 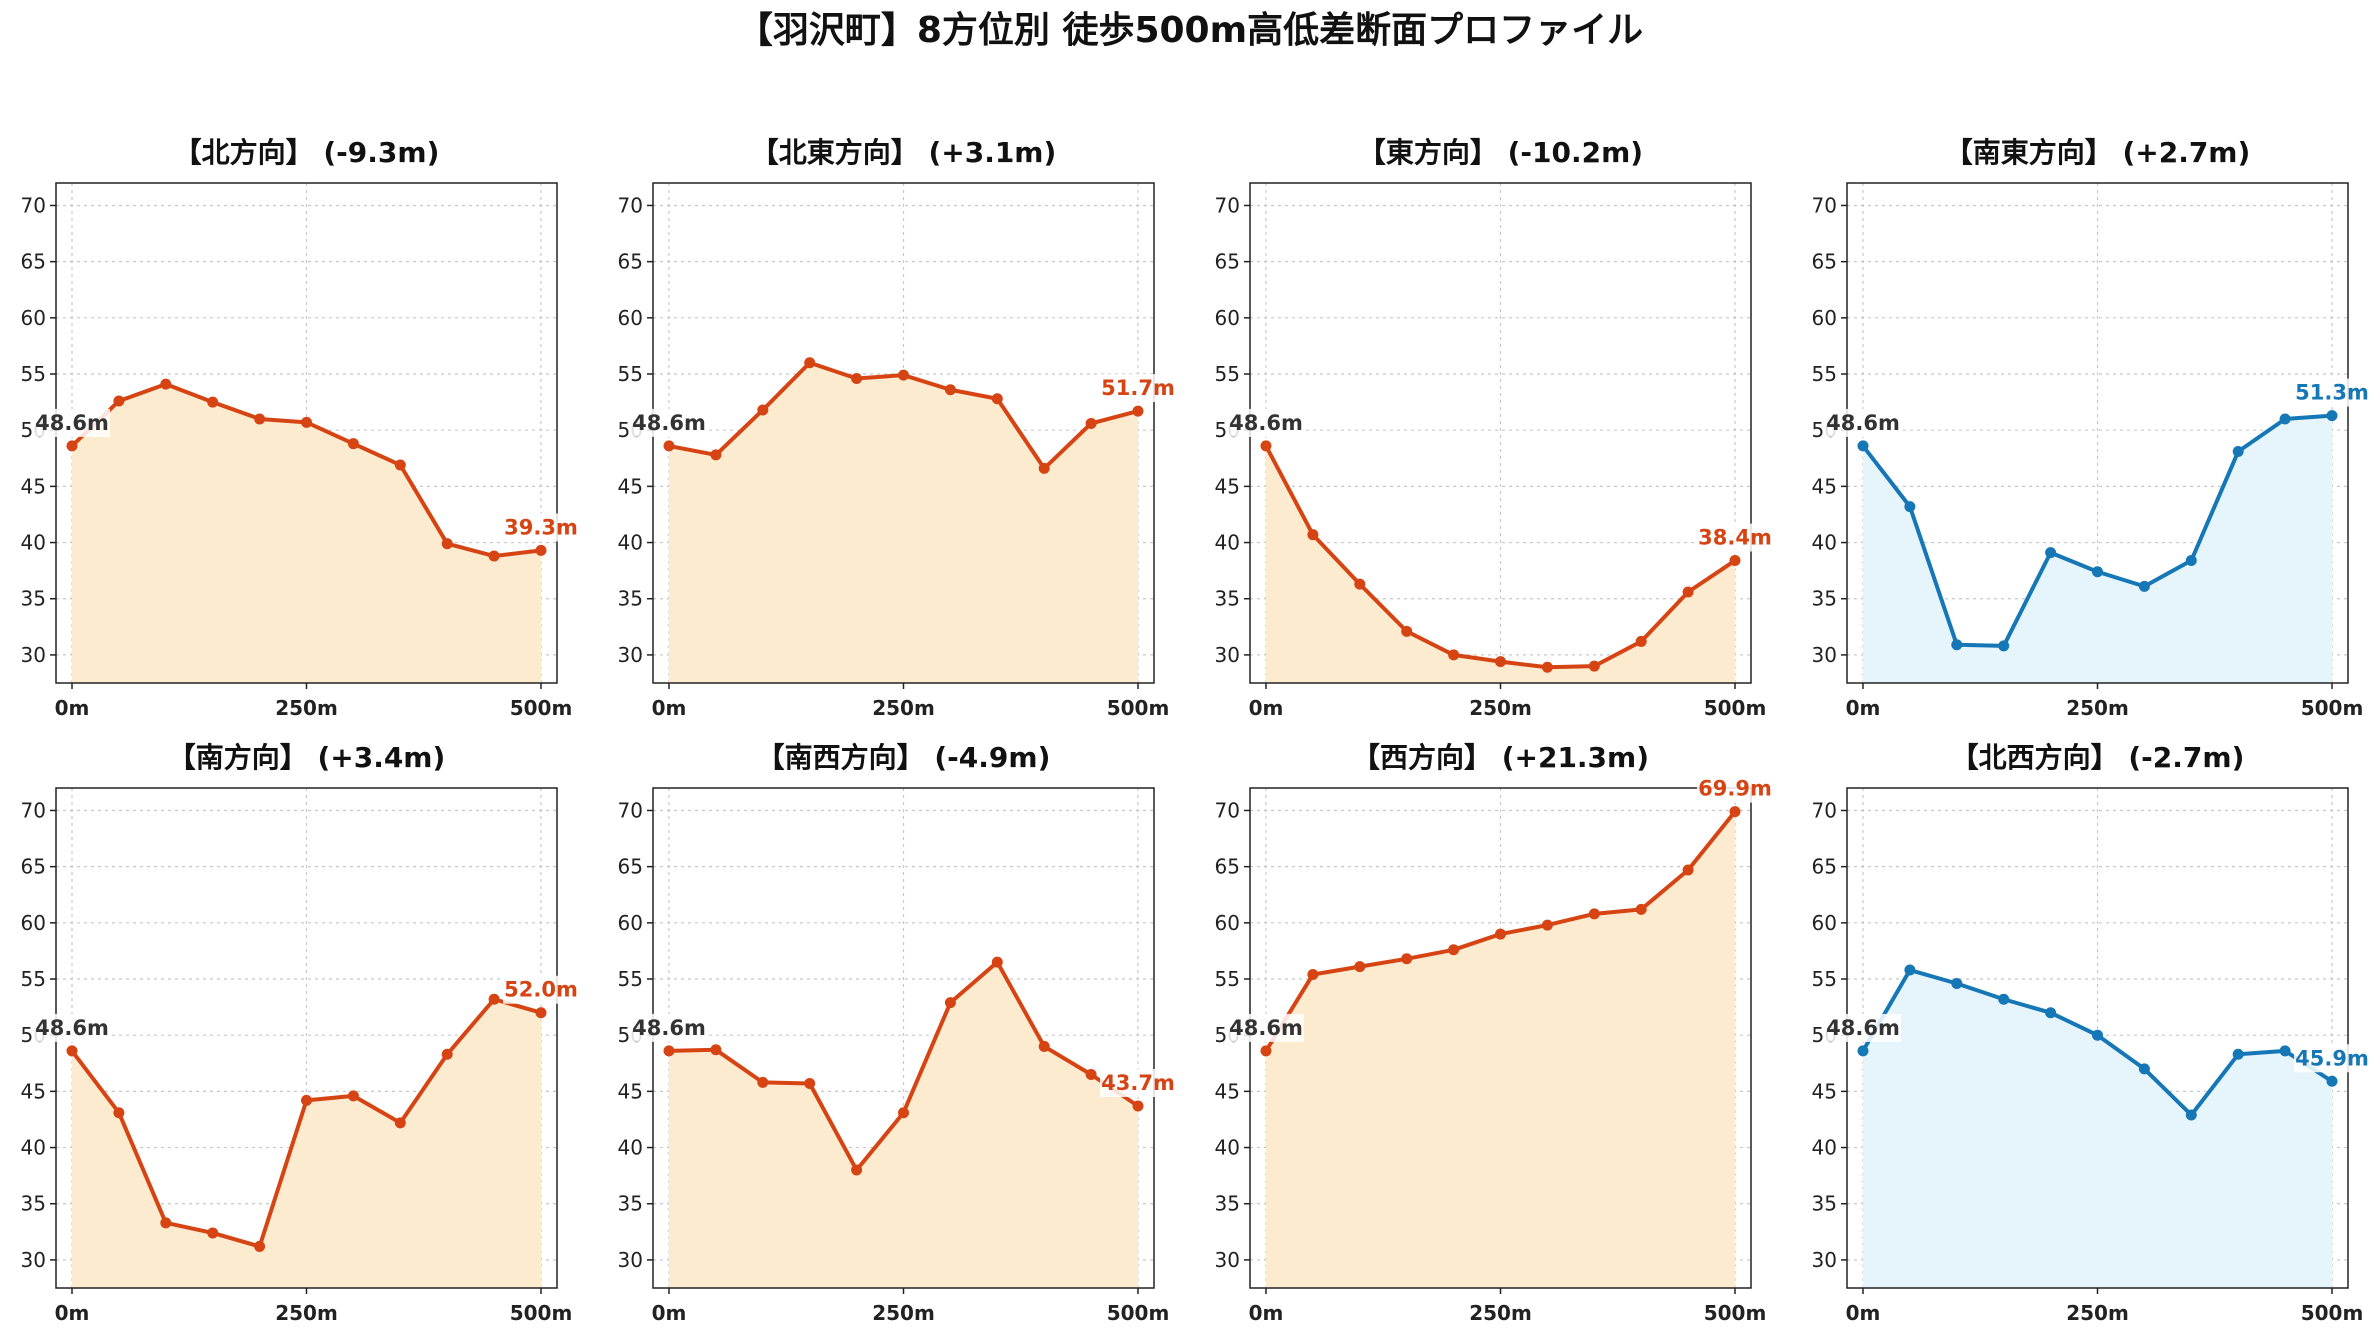 I want to click on figure-title: 【羽沢町】8方位別 徒歩500m高低差断面プロファイル, so click(x=1190, y=30).